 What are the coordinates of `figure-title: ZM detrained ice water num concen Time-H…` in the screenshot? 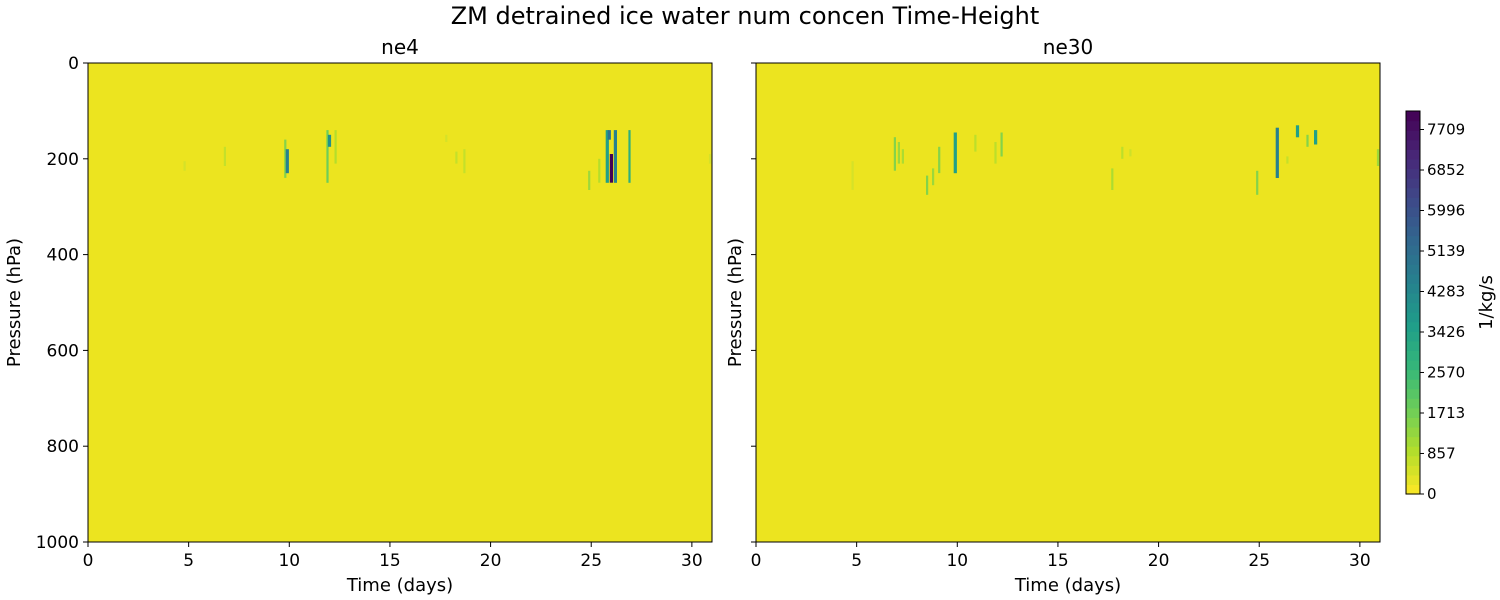 It's located at (745, 16).